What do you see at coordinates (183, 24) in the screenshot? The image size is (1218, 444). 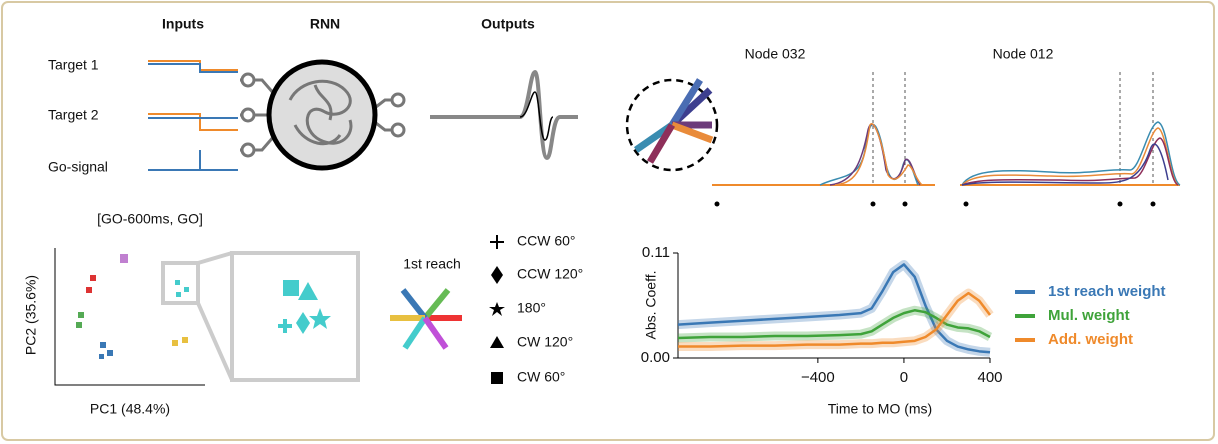 I see `inputs-title: Inputs` at bounding box center [183, 24].